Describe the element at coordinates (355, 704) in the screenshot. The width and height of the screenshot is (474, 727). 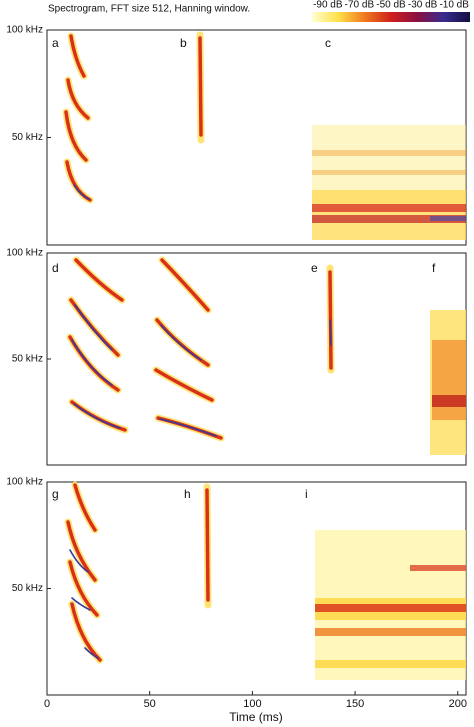
I see `x-tick-label: 150` at that location.